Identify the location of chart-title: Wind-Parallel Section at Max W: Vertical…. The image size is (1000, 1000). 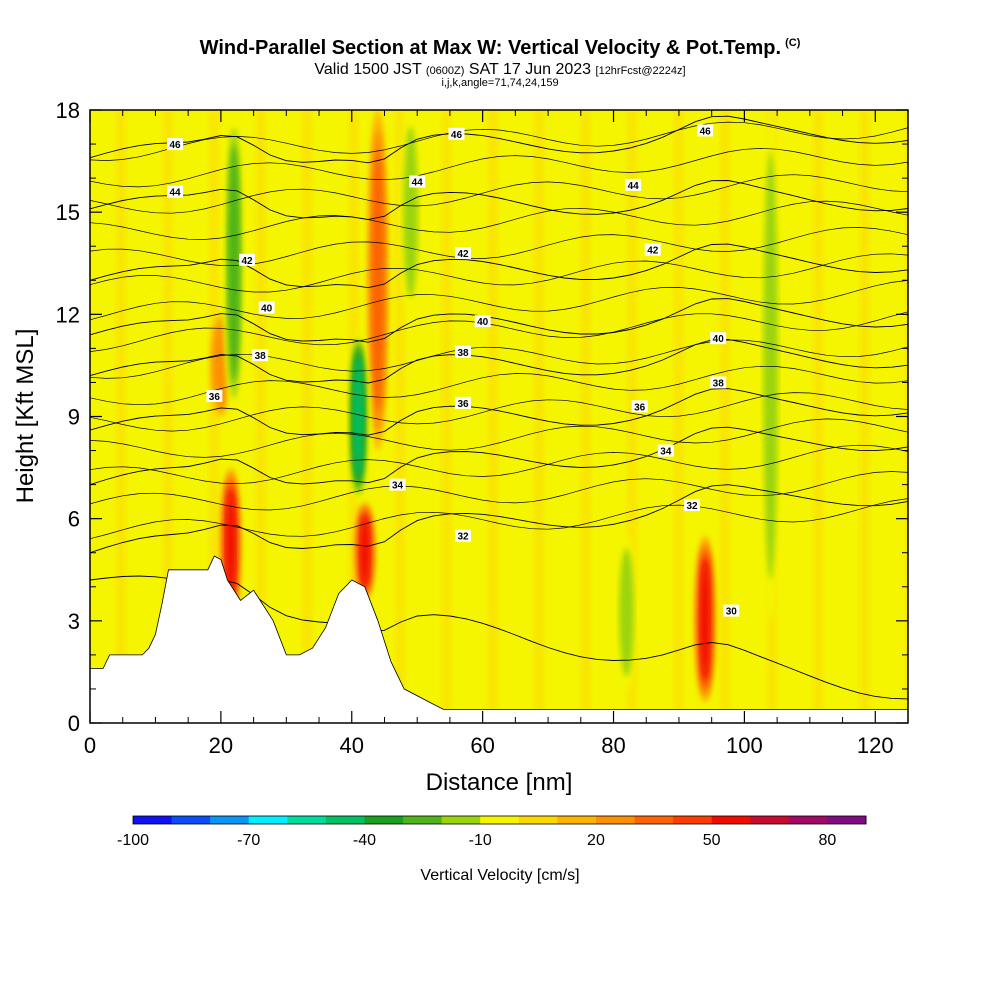
(500, 48).